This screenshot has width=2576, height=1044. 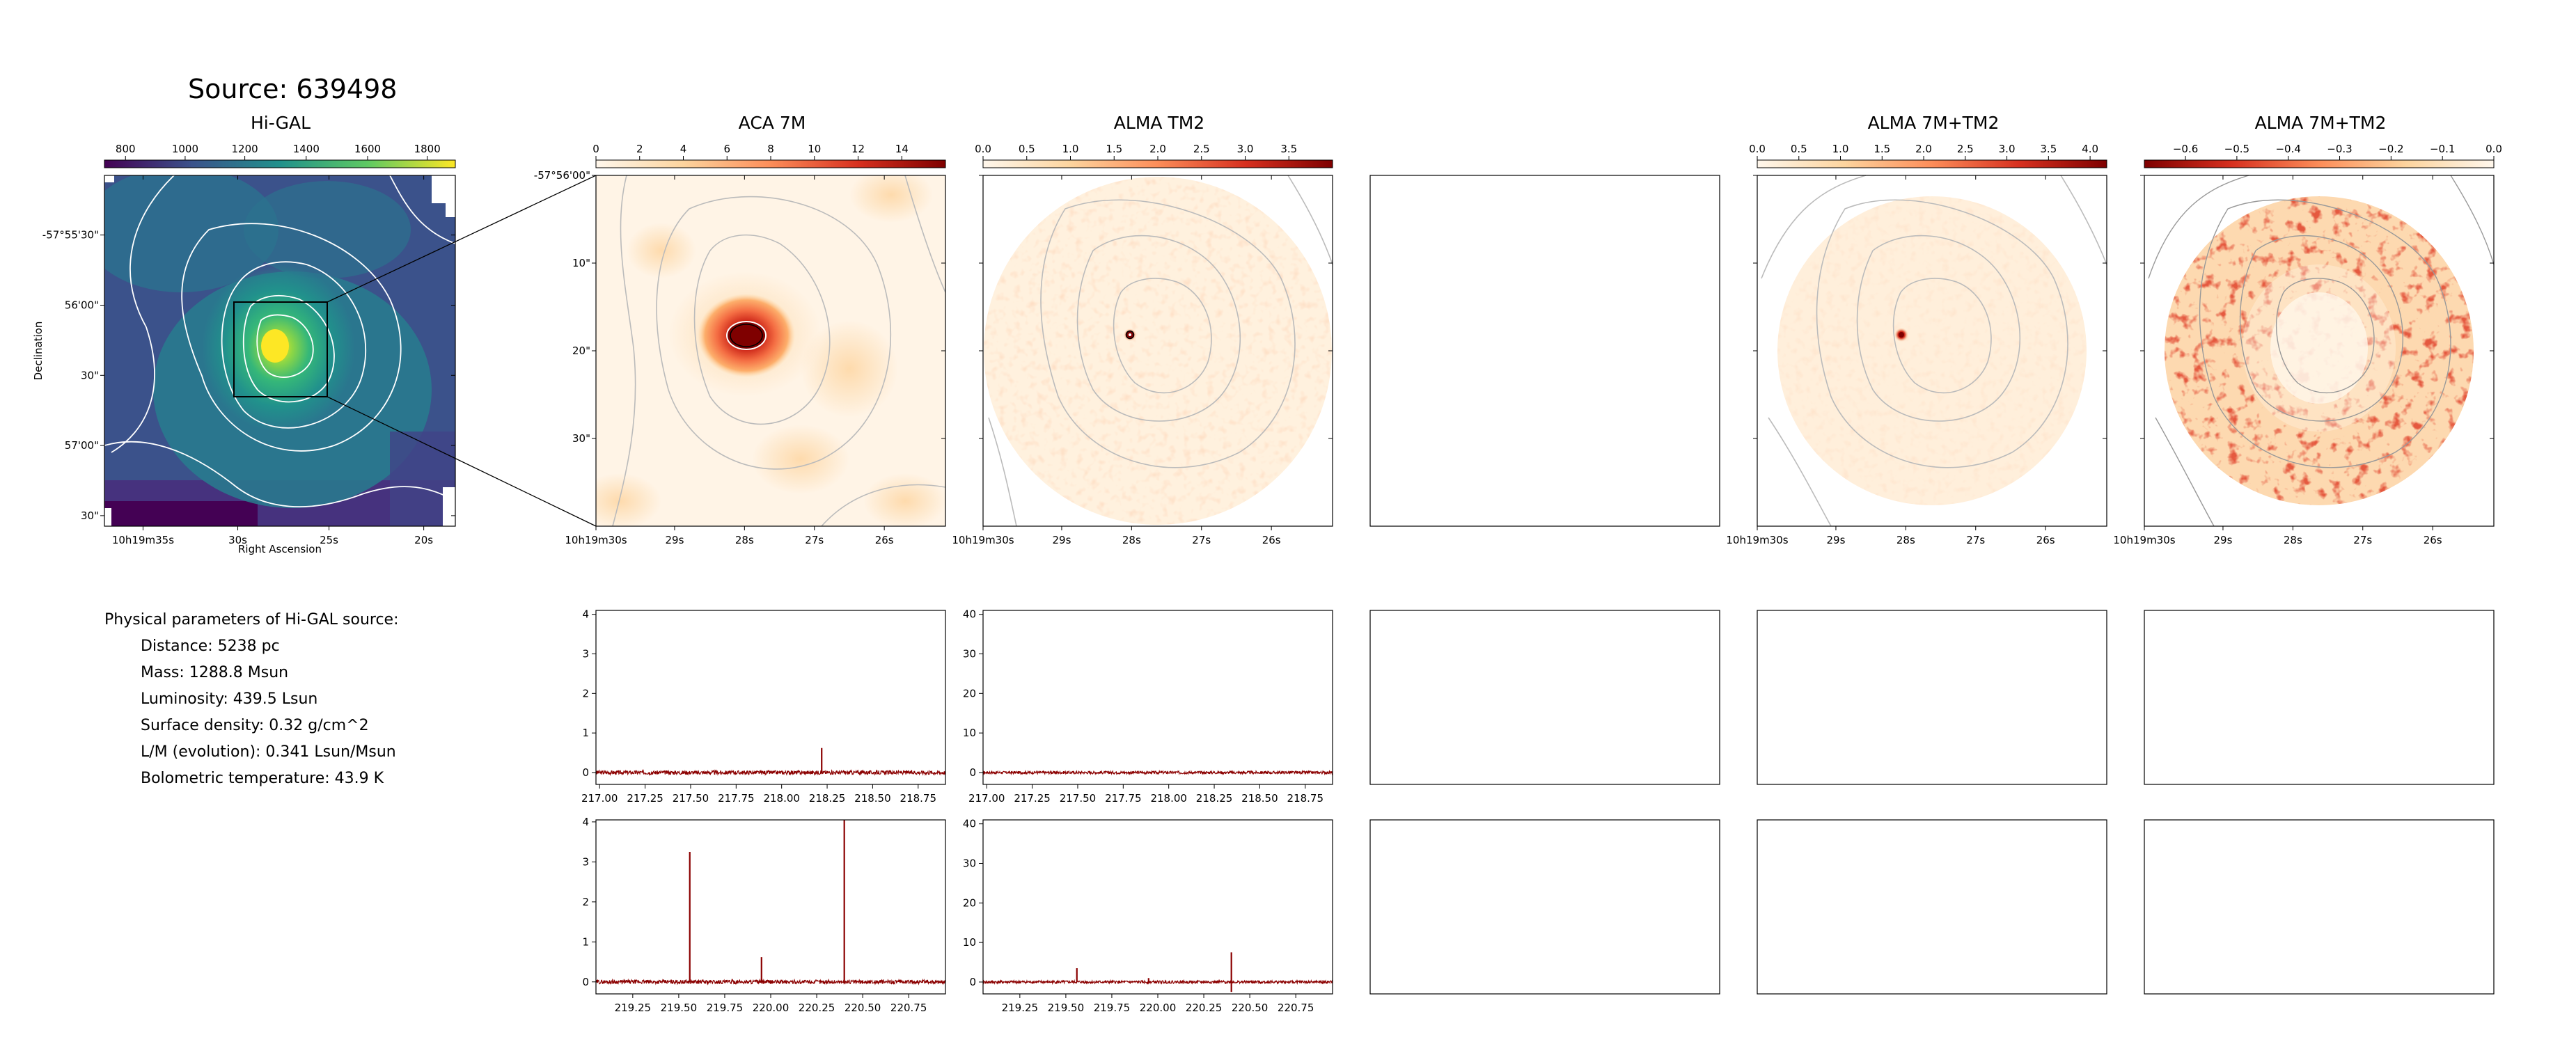 I want to click on spectrum-y-tick: 20, so click(x=969, y=902).